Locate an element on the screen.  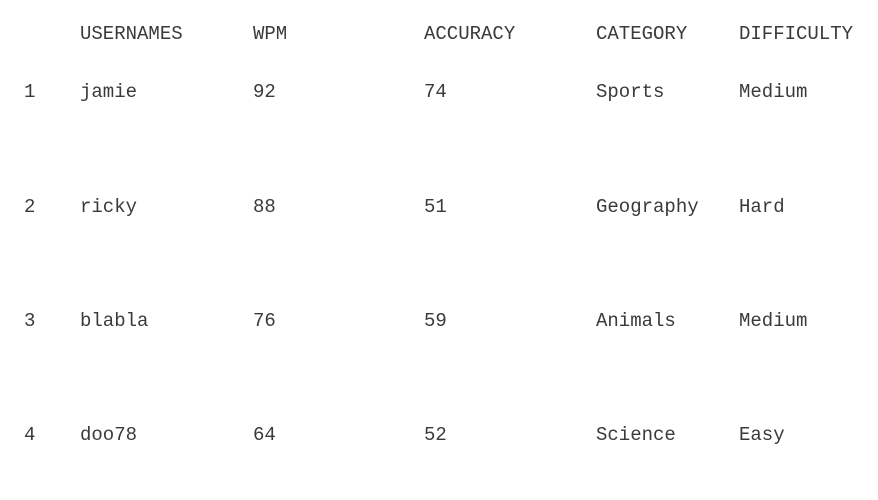
username-cell: jamie is located at coordinates (109, 92).